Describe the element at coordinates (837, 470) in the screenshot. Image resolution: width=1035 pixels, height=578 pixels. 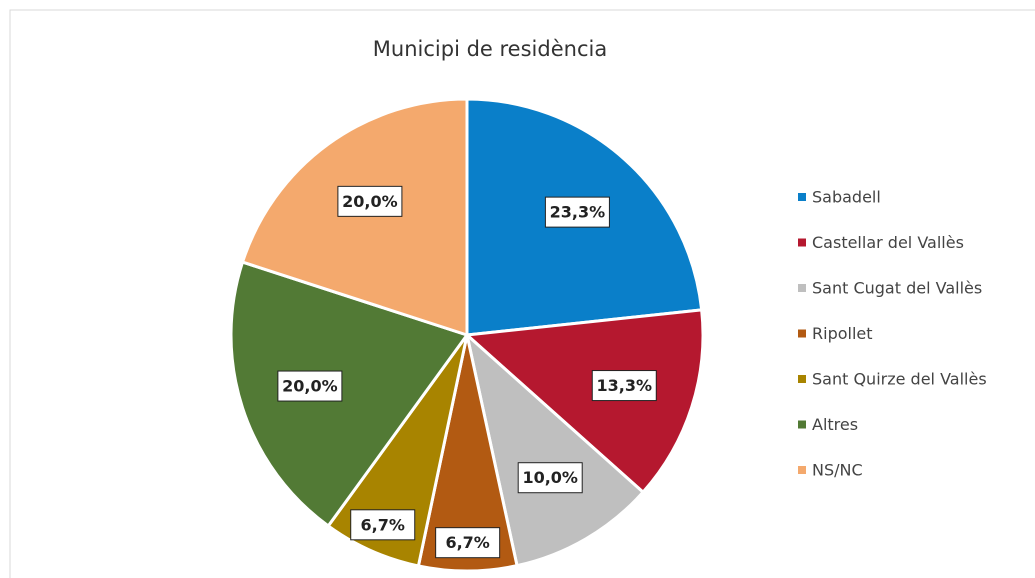
I see `legend-label: NS/NC` at that location.